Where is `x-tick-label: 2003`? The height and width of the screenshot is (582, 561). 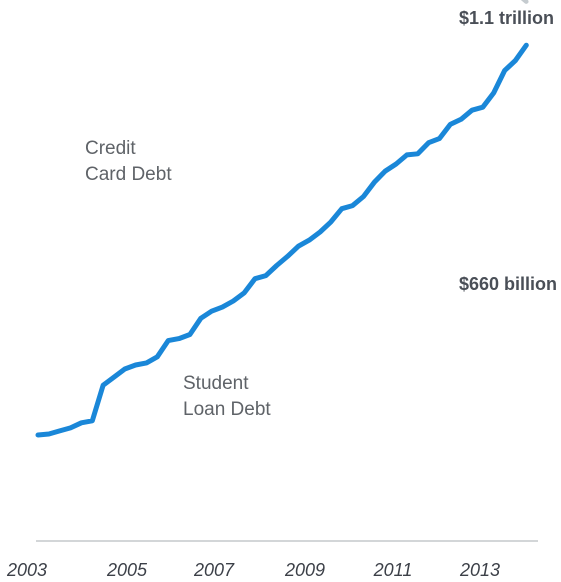
x-tick-label: 2003 is located at coordinates (26, 570).